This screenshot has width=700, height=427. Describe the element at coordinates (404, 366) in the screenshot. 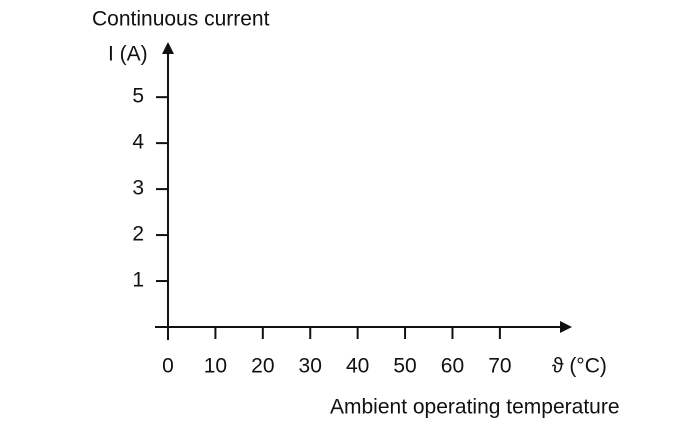

I see `x-tick-label: 50` at that location.